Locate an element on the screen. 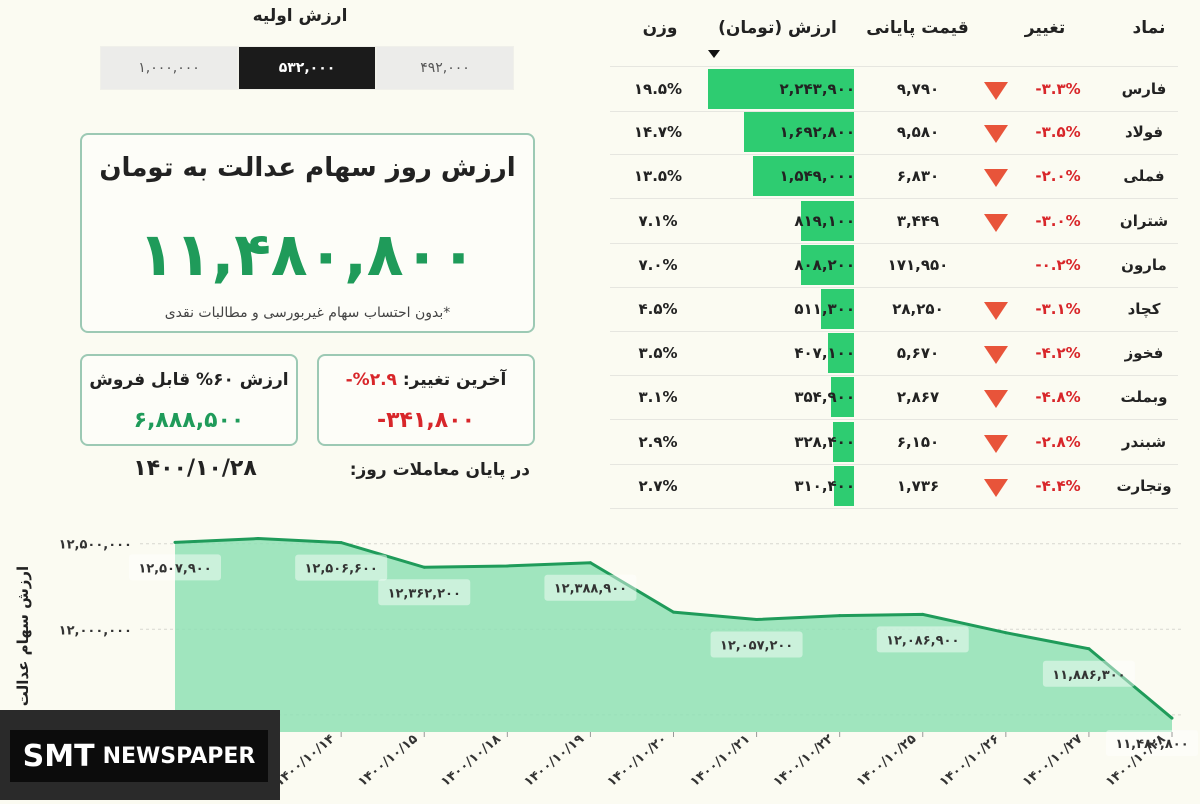 The image size is (1200, 804). header-price: قیمت پایانی is located at coordinates (917, 28).